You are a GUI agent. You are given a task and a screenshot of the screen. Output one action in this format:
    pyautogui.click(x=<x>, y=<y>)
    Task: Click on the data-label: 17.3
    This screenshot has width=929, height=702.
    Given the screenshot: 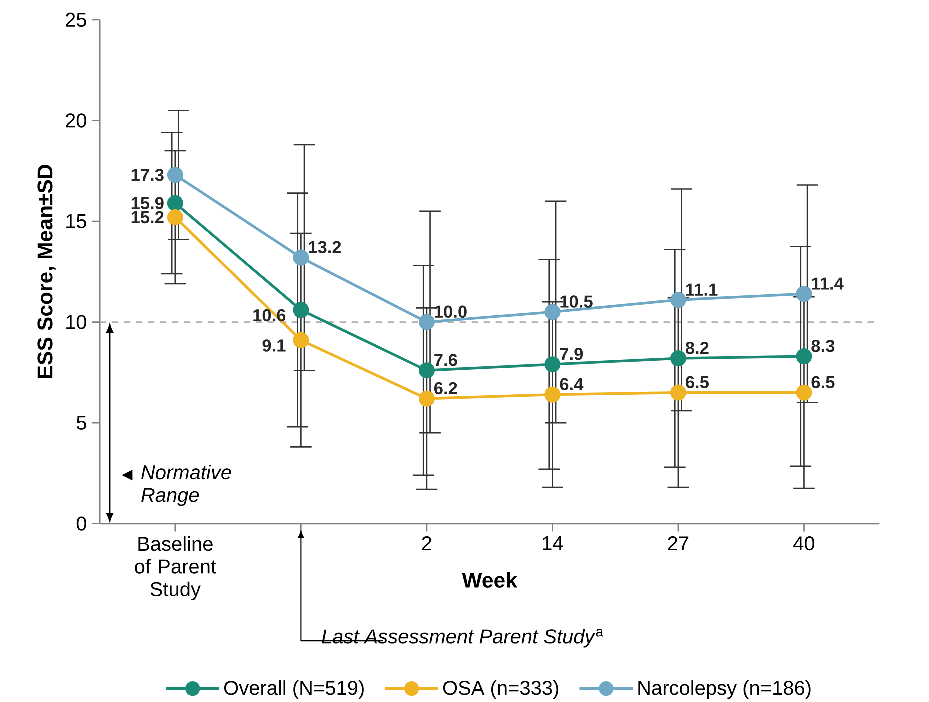 What is the action you would take?
    pyautogui.click(x=148, y=175)
    